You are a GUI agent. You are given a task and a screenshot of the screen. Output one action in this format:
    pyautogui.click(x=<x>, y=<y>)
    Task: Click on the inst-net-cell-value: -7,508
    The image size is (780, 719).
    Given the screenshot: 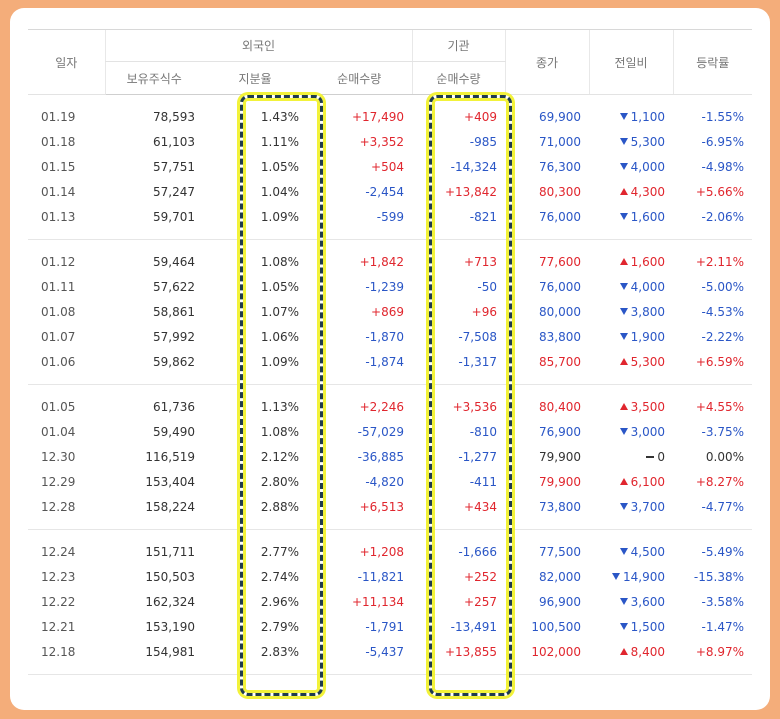 What is the action you would take?
    pyautogui.click(x=477, y=337)
    